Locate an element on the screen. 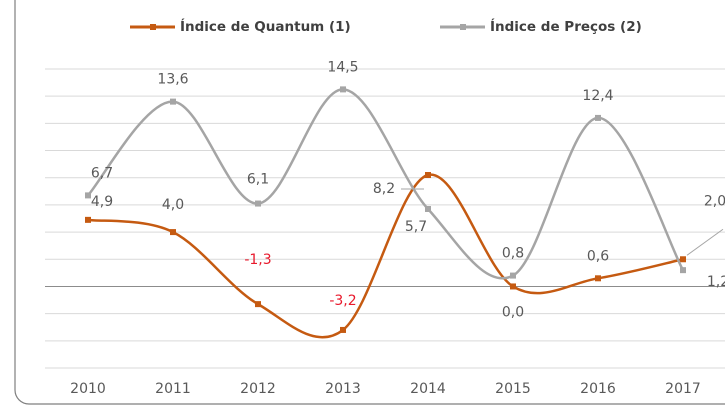 This screenshot has width=725, height=406. x-tick-label: 2013 is located at coordinates (343, 389).